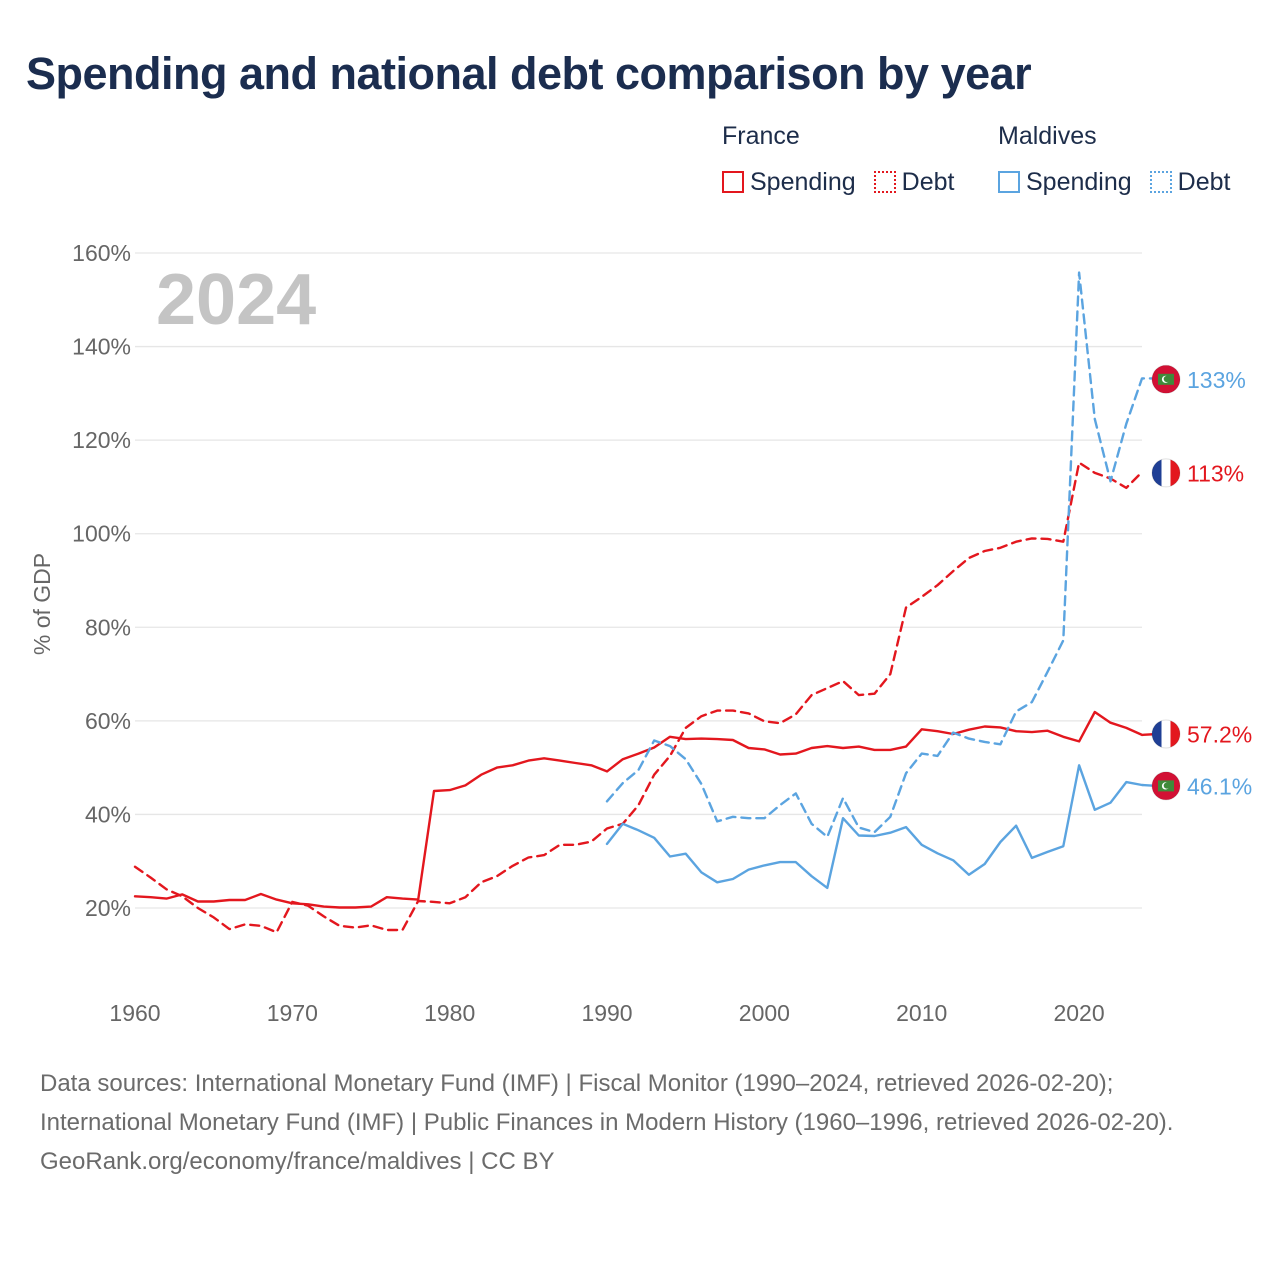 Image resolution: width=1280 pixels, height=1280 pixels. What do you see at coordinates (847, 161) in the screenshot?
I see `legend-france: France Spending Debt` at bounding box center [847, 161].